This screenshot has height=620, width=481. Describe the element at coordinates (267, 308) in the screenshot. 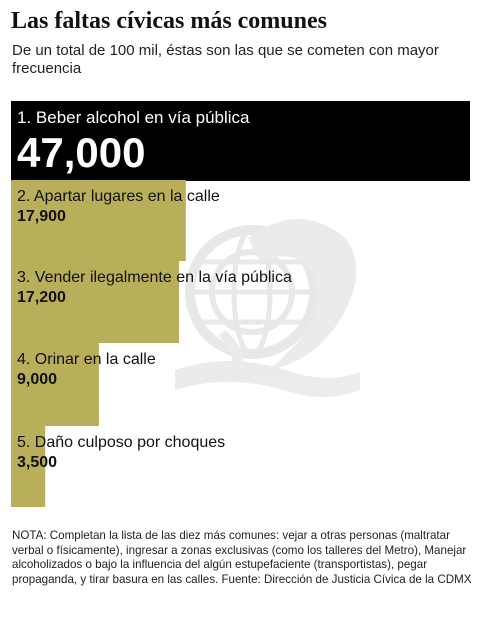

I see `eagle-seal-icon` at that location.